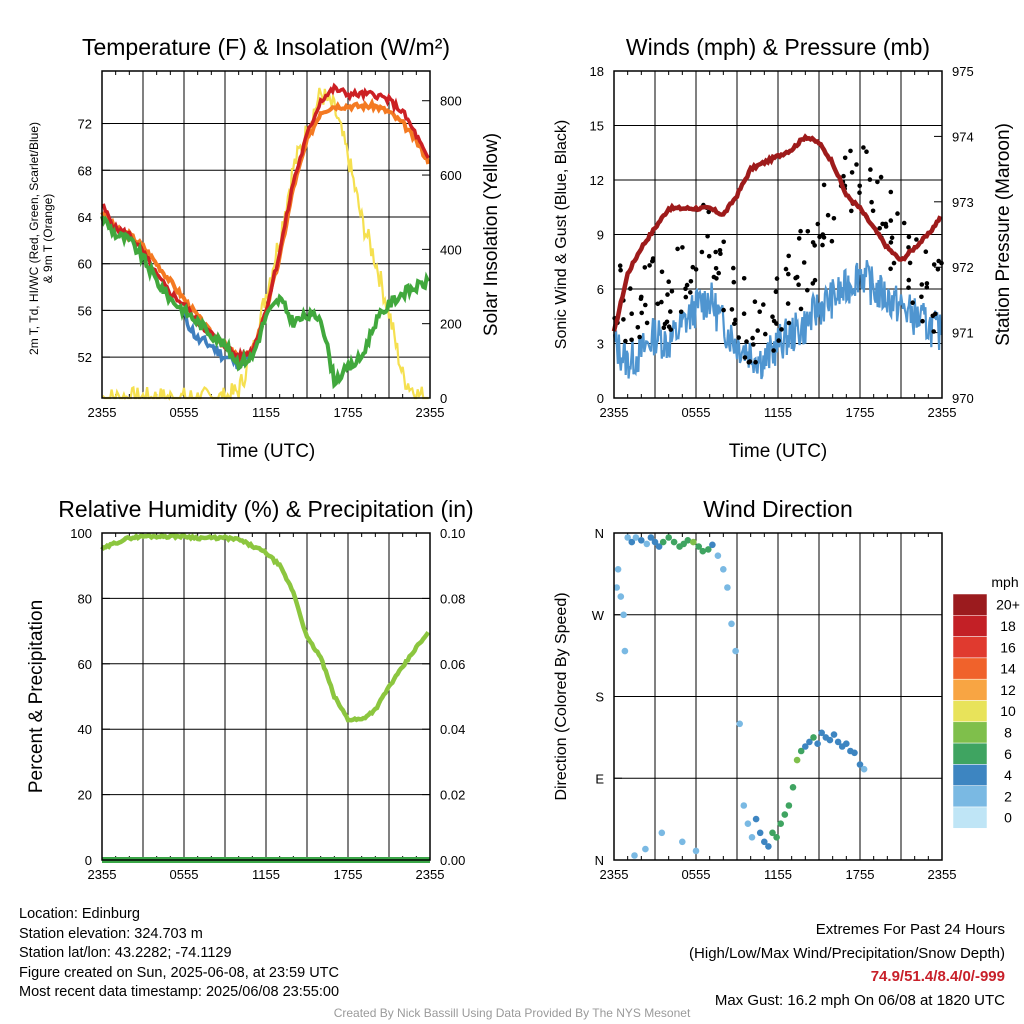 The width and height of the screenshot is (1024, 1024). Describe the element at coordinates (85, 264) in the screenshot. I see `y-tick-label: 60` at that location.